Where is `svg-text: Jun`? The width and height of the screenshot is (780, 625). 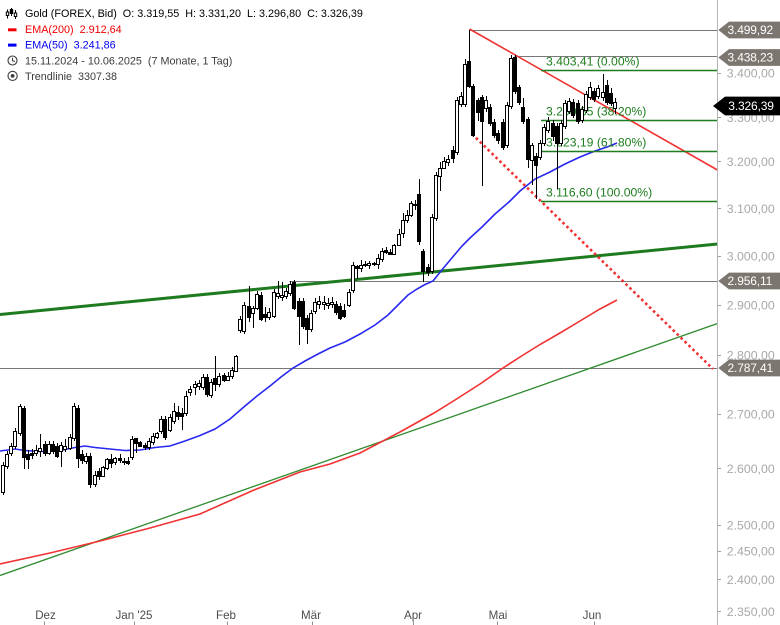
svg-text: Jun is located at coordinates (592, 615).